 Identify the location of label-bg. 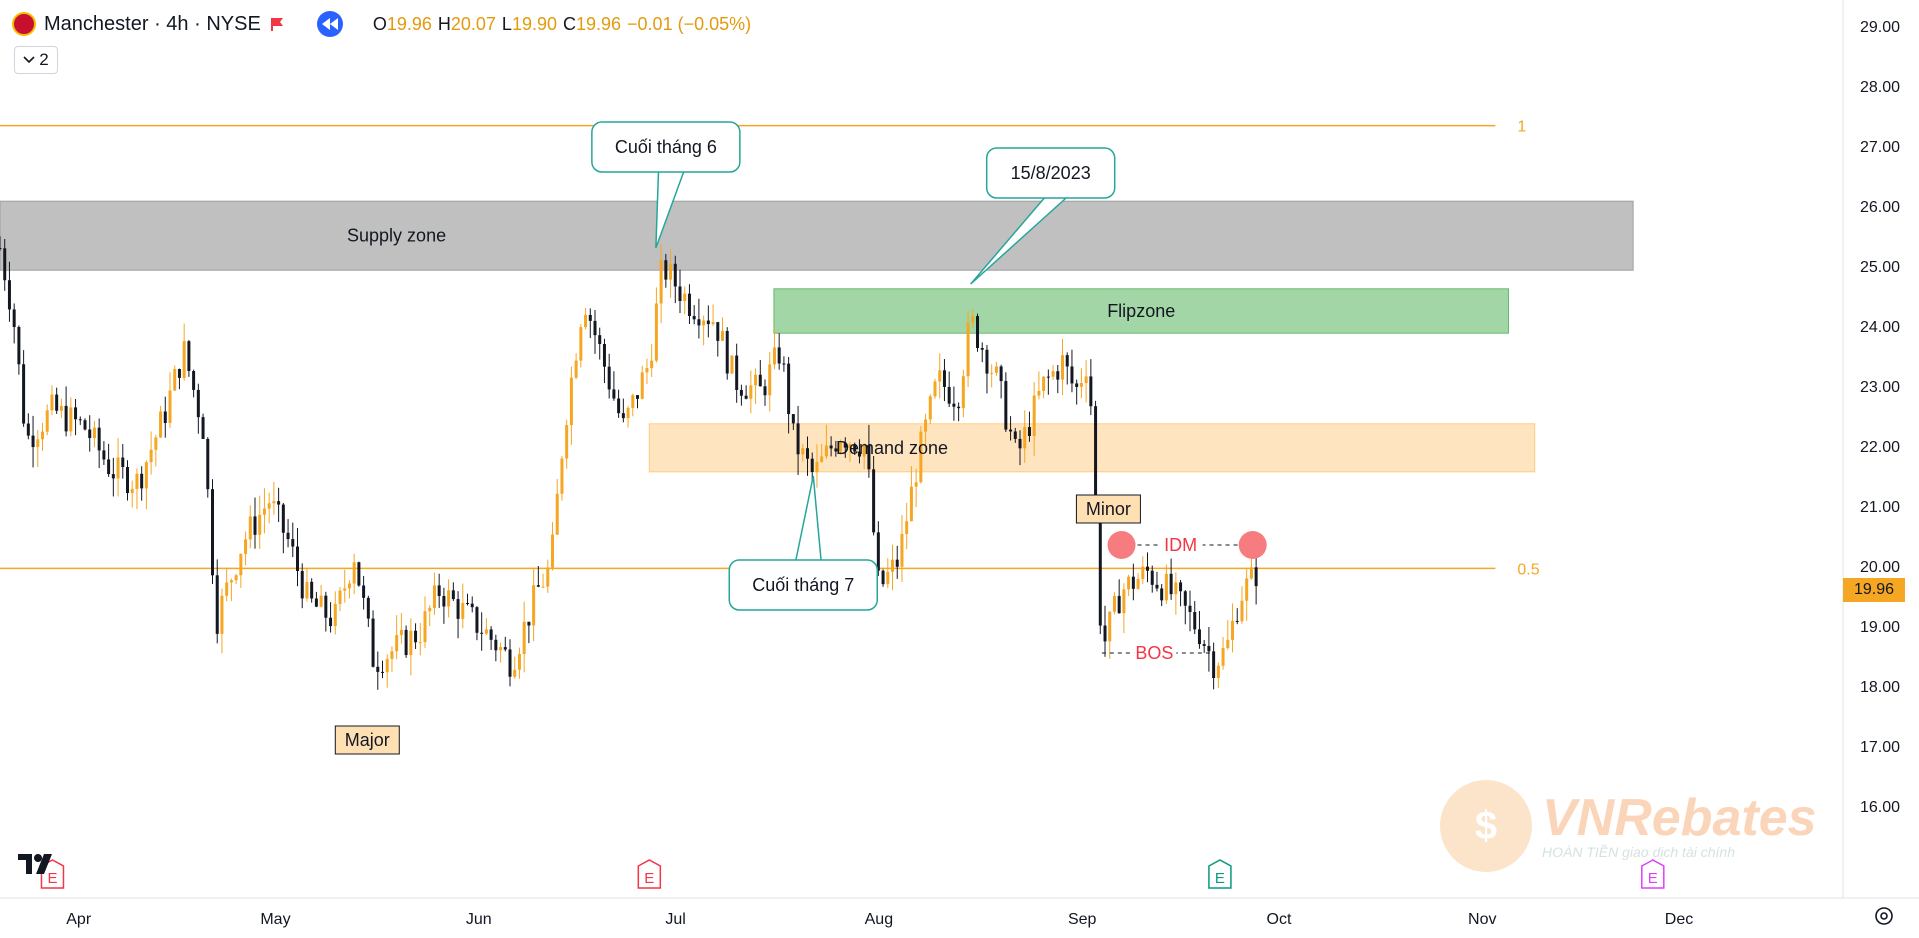
(1180, 544).